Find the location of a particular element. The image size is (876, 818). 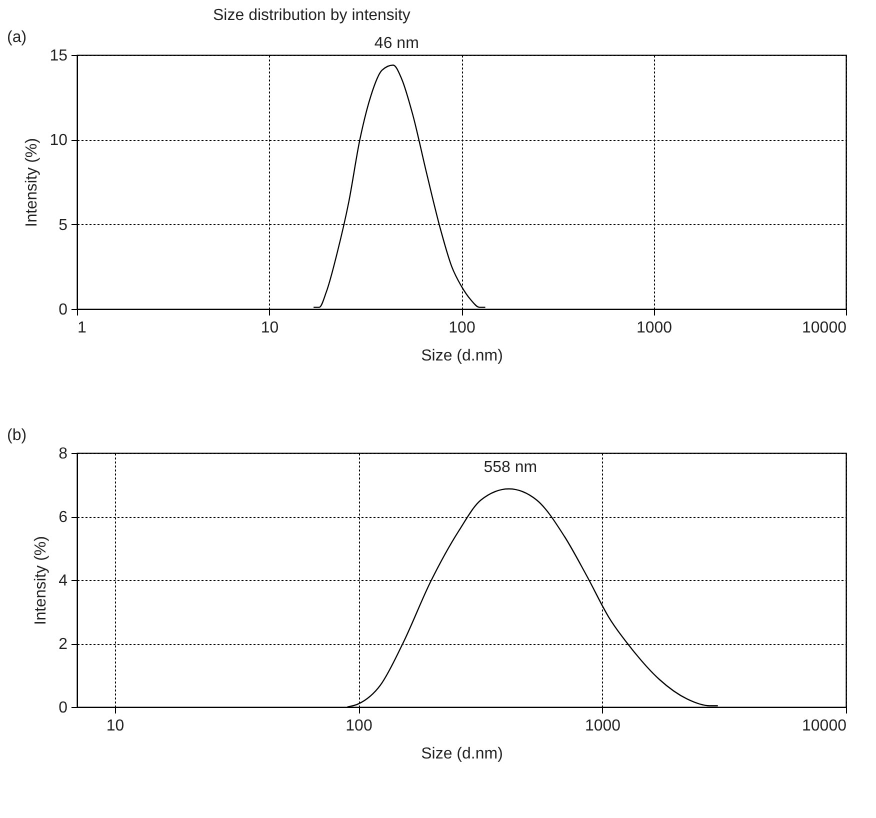

y-tick-label: 10 is located at coordinates (59, 141).